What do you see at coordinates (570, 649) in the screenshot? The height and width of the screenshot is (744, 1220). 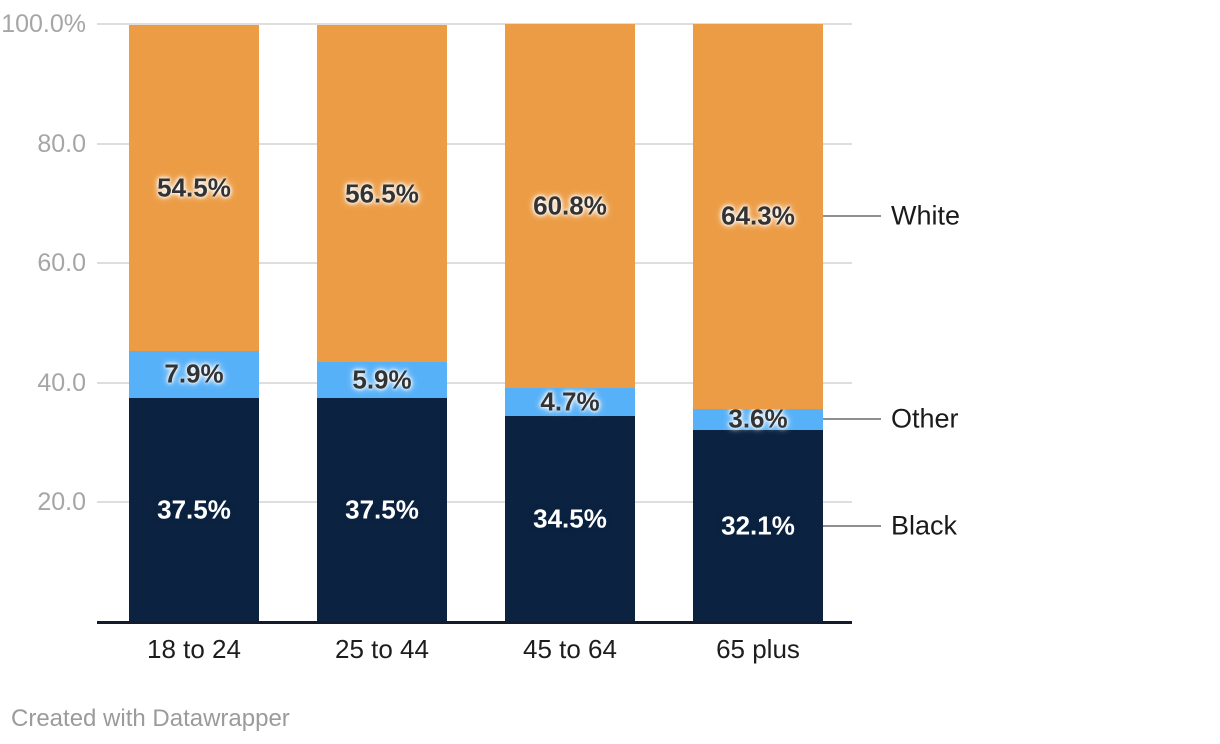 I see `x-axis-category-label: 45 to 64` at bounding box center [570, 649].